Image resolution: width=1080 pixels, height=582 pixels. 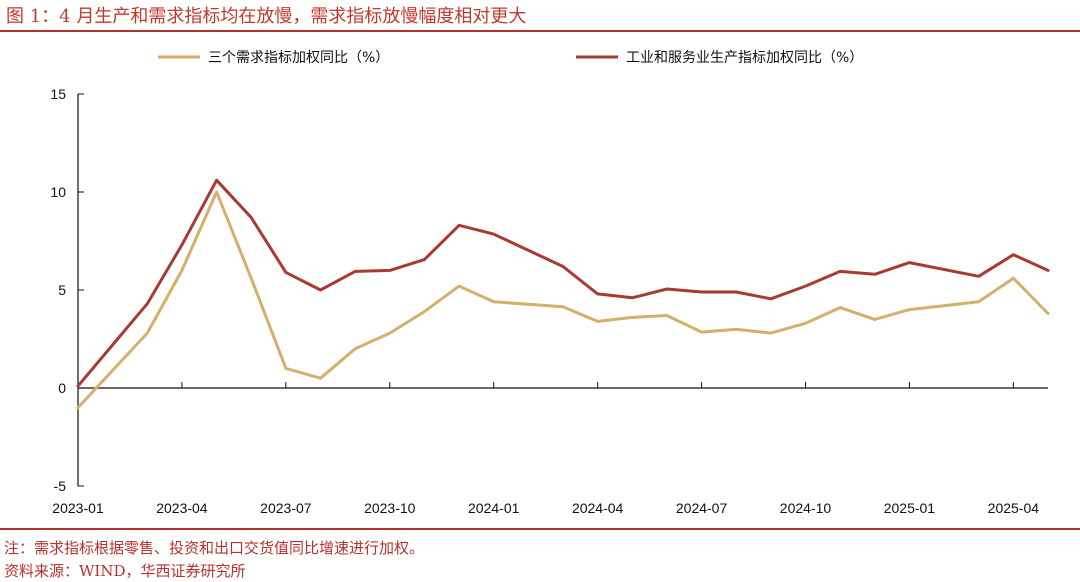 I want to click on y-tick-label: -5, so click(x=60, y=486).